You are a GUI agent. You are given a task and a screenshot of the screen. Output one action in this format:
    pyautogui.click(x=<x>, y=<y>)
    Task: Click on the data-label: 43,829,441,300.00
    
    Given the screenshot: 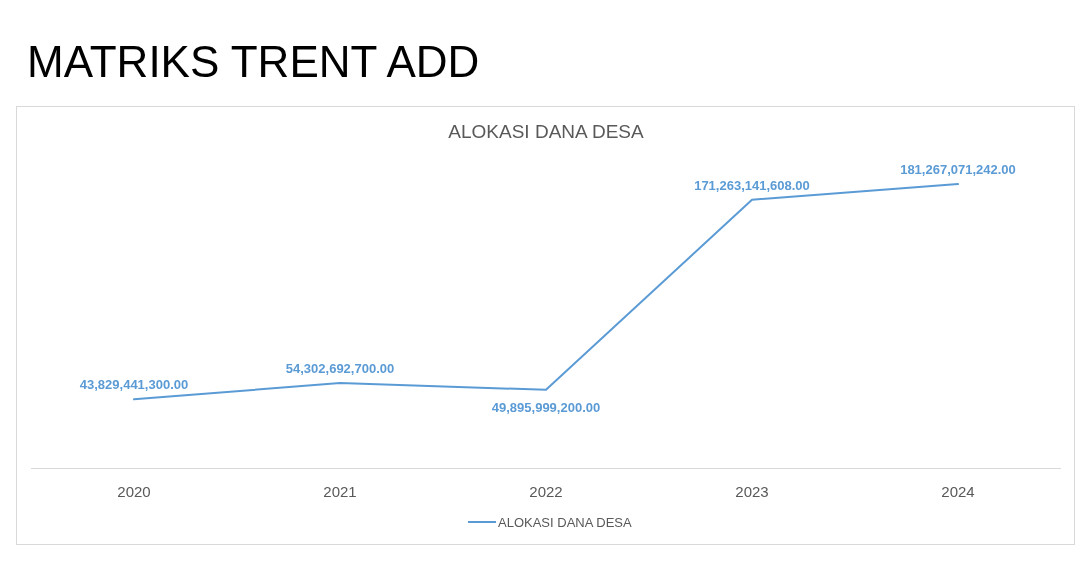 What is the action you would take?
    pyautogui.click(x=134, y=385)
    